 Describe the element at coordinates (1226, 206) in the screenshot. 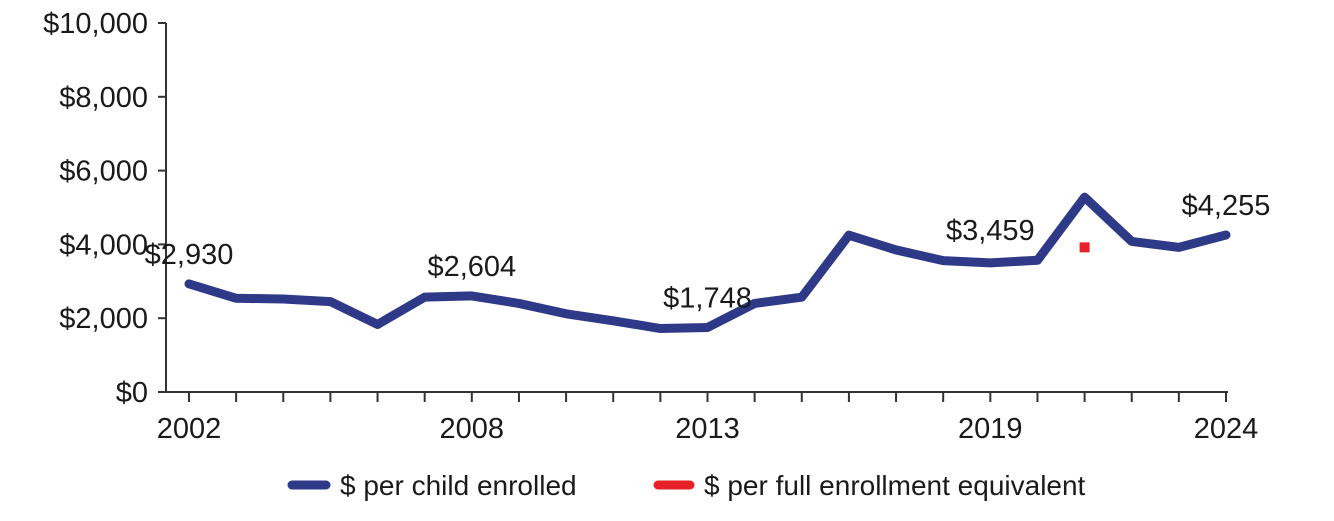

I see `data-label: $4,255` at that location.